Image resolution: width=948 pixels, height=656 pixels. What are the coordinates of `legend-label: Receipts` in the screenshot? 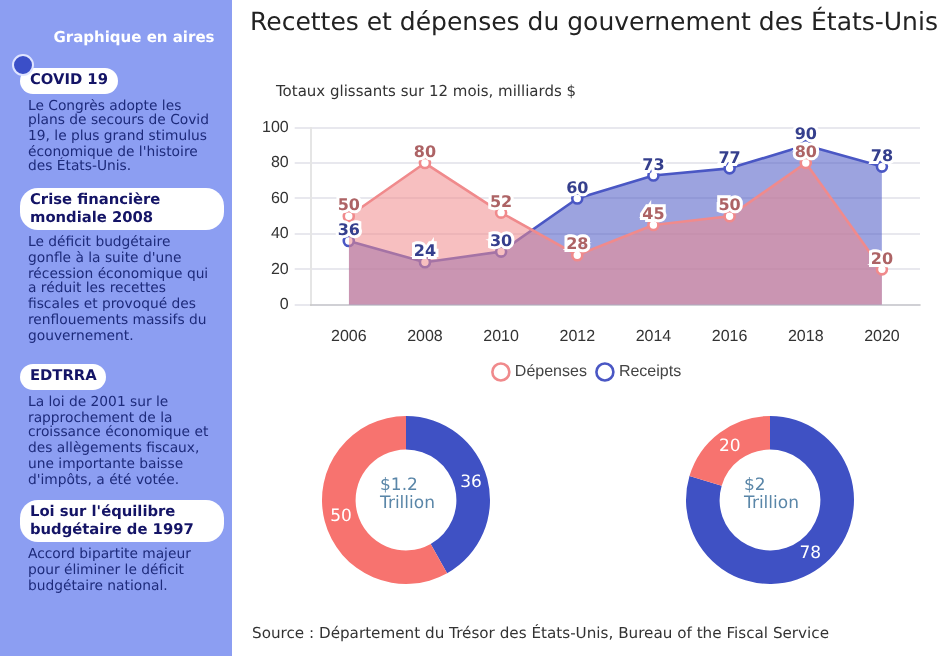 It's located at (650, 371).